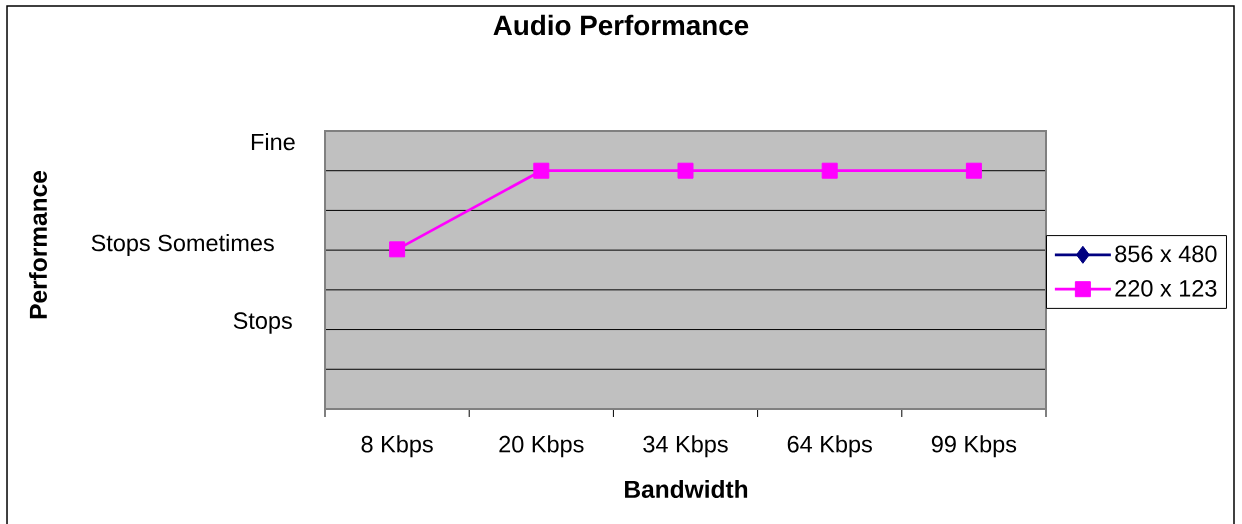  Describe the element at coordinates (397, 446) in the screenshot. I see `x-tick-label: 8 Kbps` at that location.